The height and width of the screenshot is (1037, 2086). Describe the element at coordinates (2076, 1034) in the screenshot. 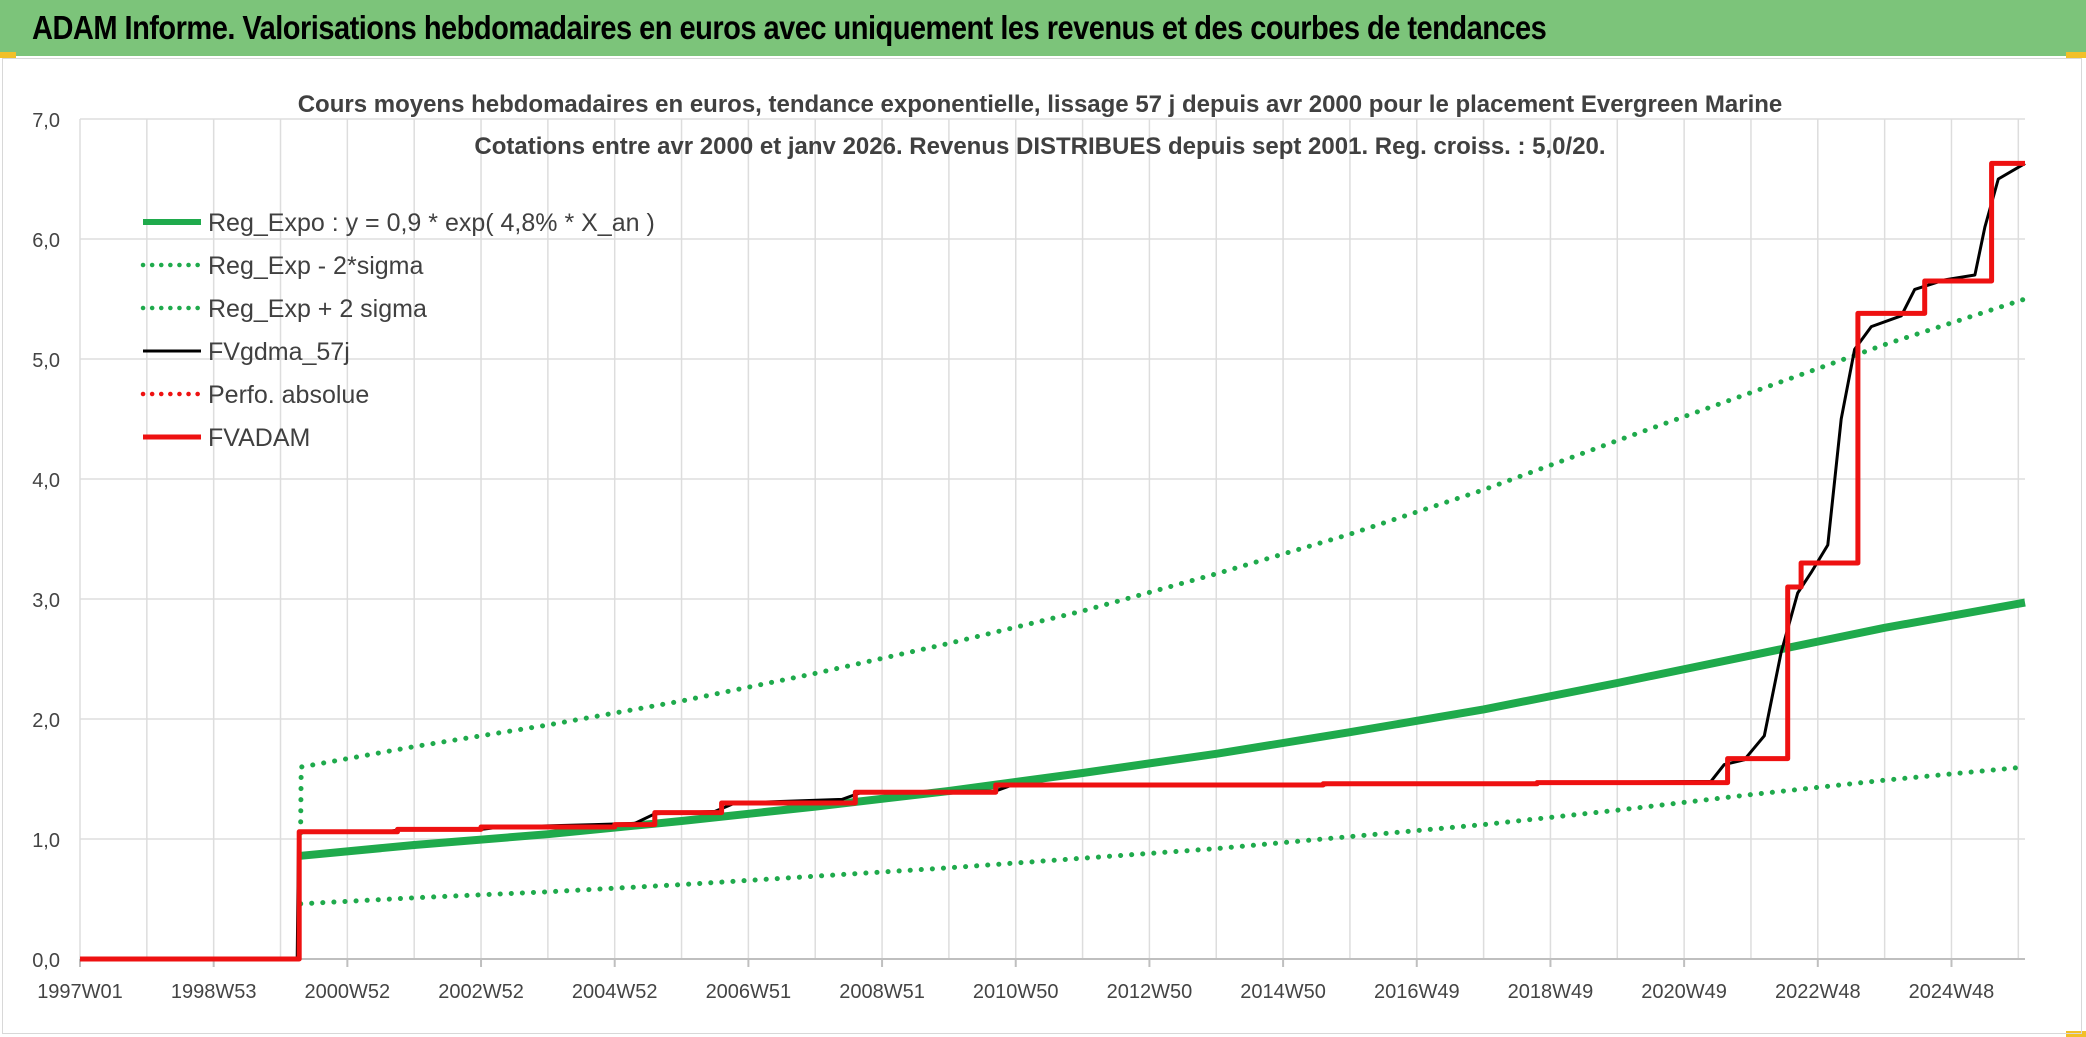

I see `corner-accent-bottom-right` at that location.